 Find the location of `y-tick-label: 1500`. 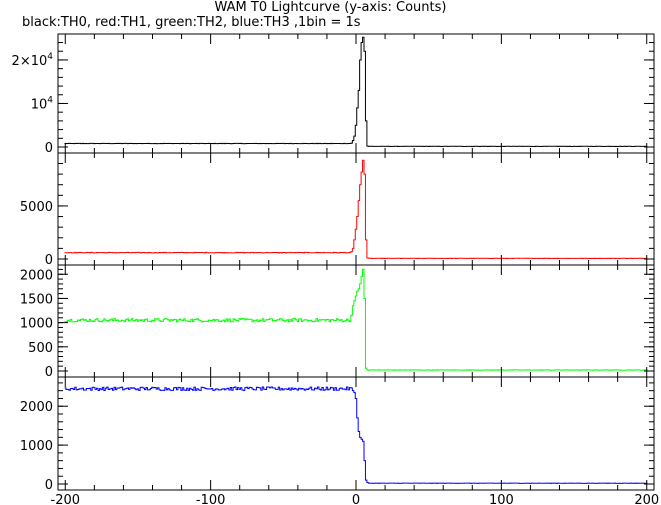

y-tick-label: 1500 is located at coordinates (36, 299).